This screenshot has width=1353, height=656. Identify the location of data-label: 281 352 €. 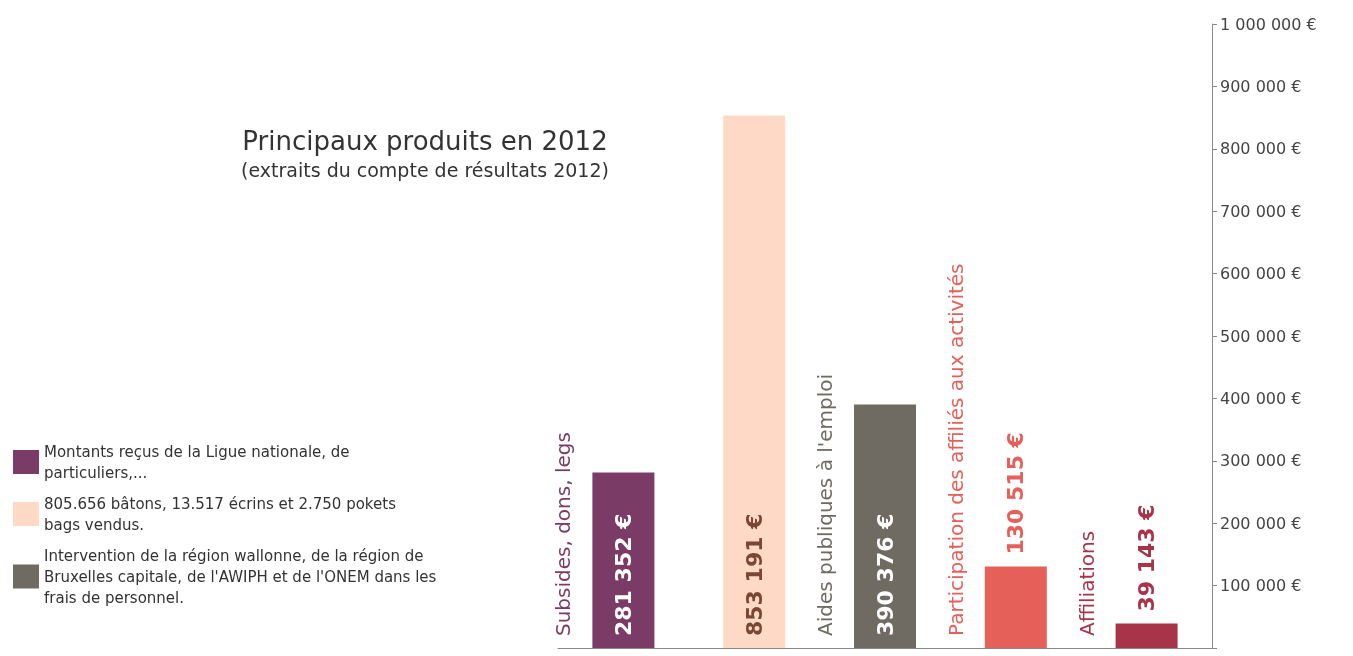
(623, 574).